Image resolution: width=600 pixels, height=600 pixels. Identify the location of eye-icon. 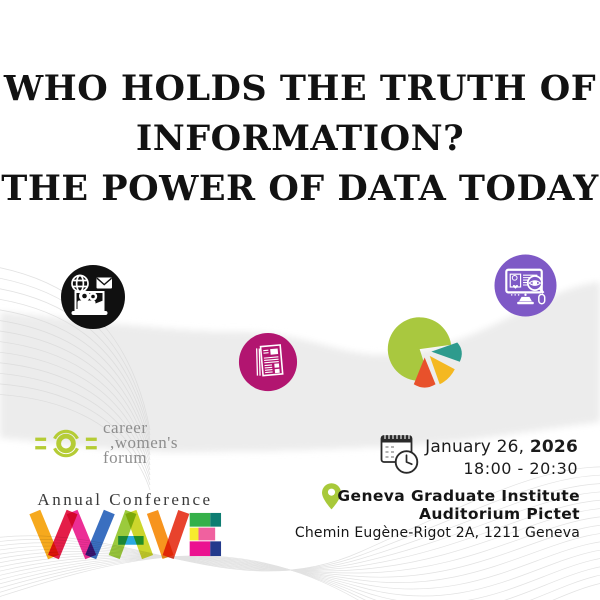
(535, 283).